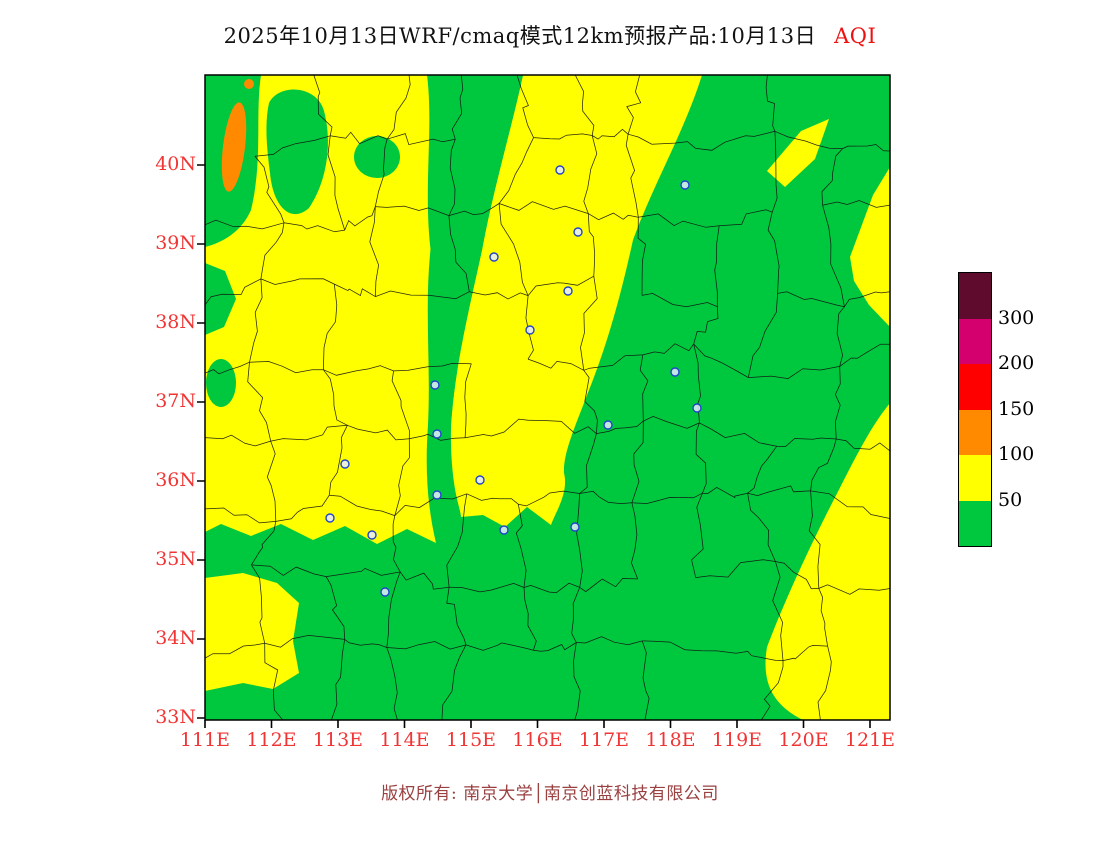 This screenshot has width=1100, height=850. What do you see at coordinates (175, 322) in the screenshot?
I see `lat-label: 38N` at bounding box center [175, 322].